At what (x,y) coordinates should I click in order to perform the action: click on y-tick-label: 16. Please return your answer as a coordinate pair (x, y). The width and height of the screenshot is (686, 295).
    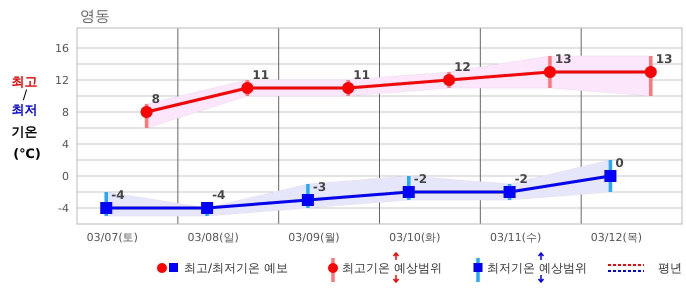
    Looking at the image, I should click on (62, 48).